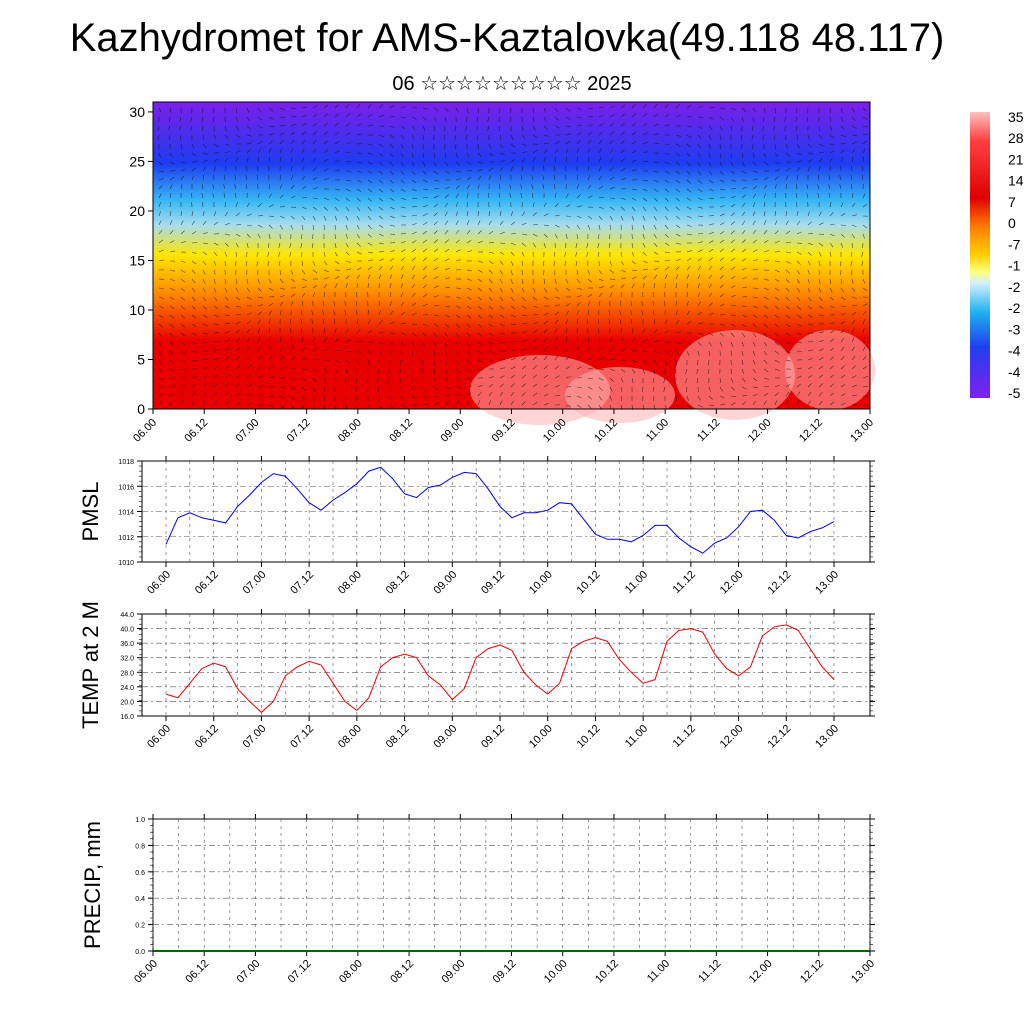  What do you see at coordinates (249, 972) in the screenshot?
I see `x-tick-label: 07.00` at bounding box center [249, 972].